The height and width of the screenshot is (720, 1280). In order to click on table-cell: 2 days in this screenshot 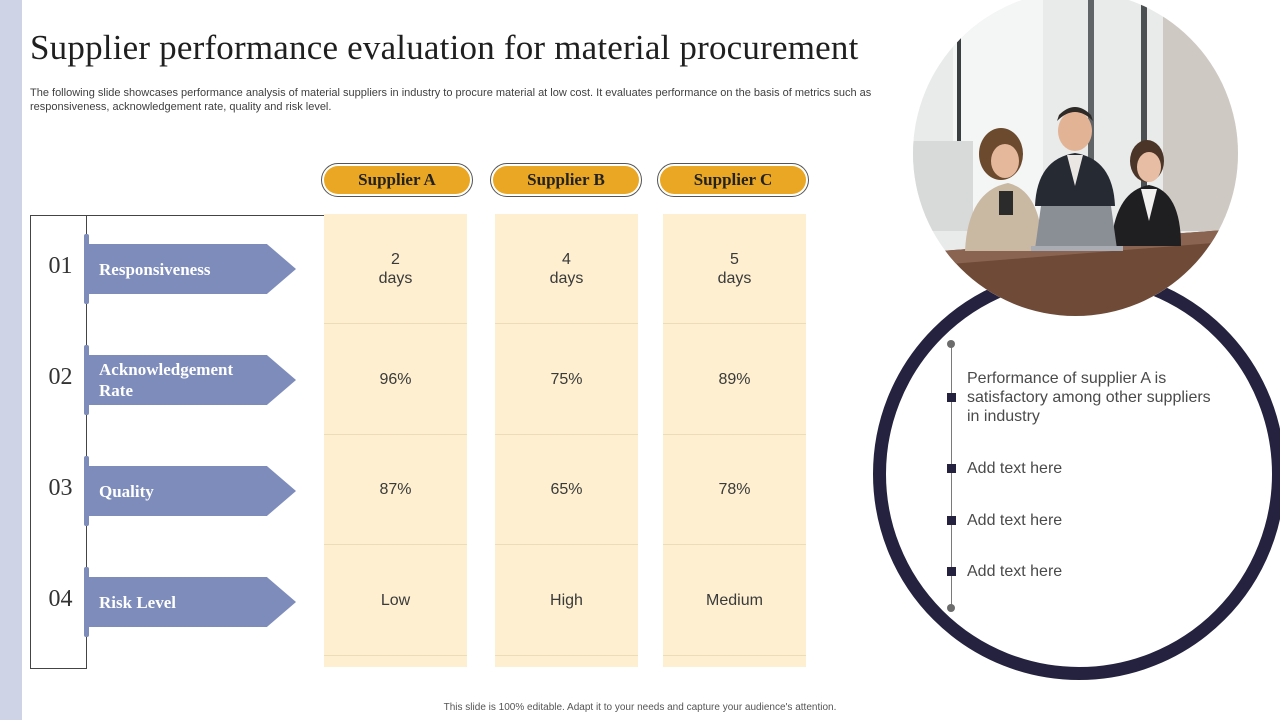, I will do `click(395, 269)`.